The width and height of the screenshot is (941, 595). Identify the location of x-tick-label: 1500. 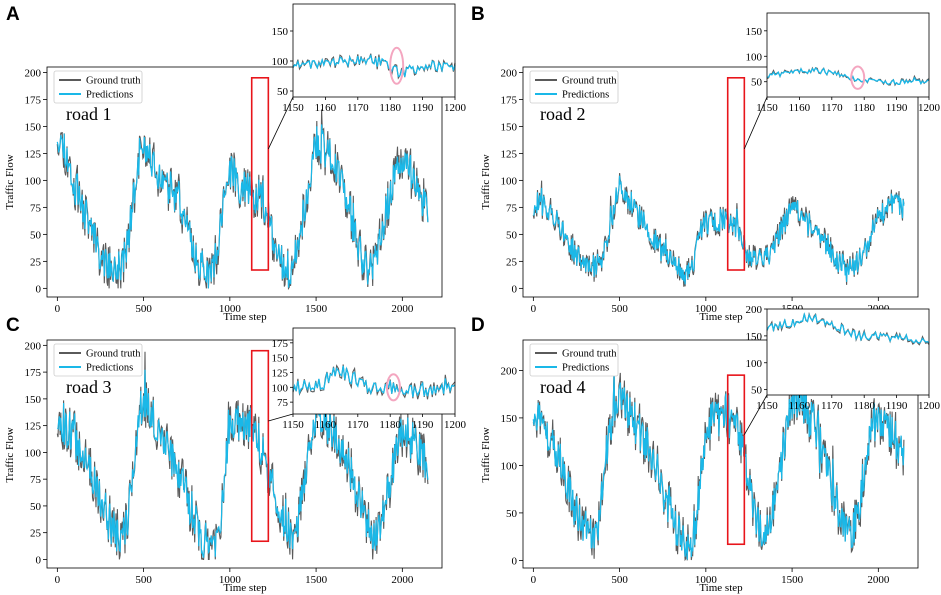
(316, 309).